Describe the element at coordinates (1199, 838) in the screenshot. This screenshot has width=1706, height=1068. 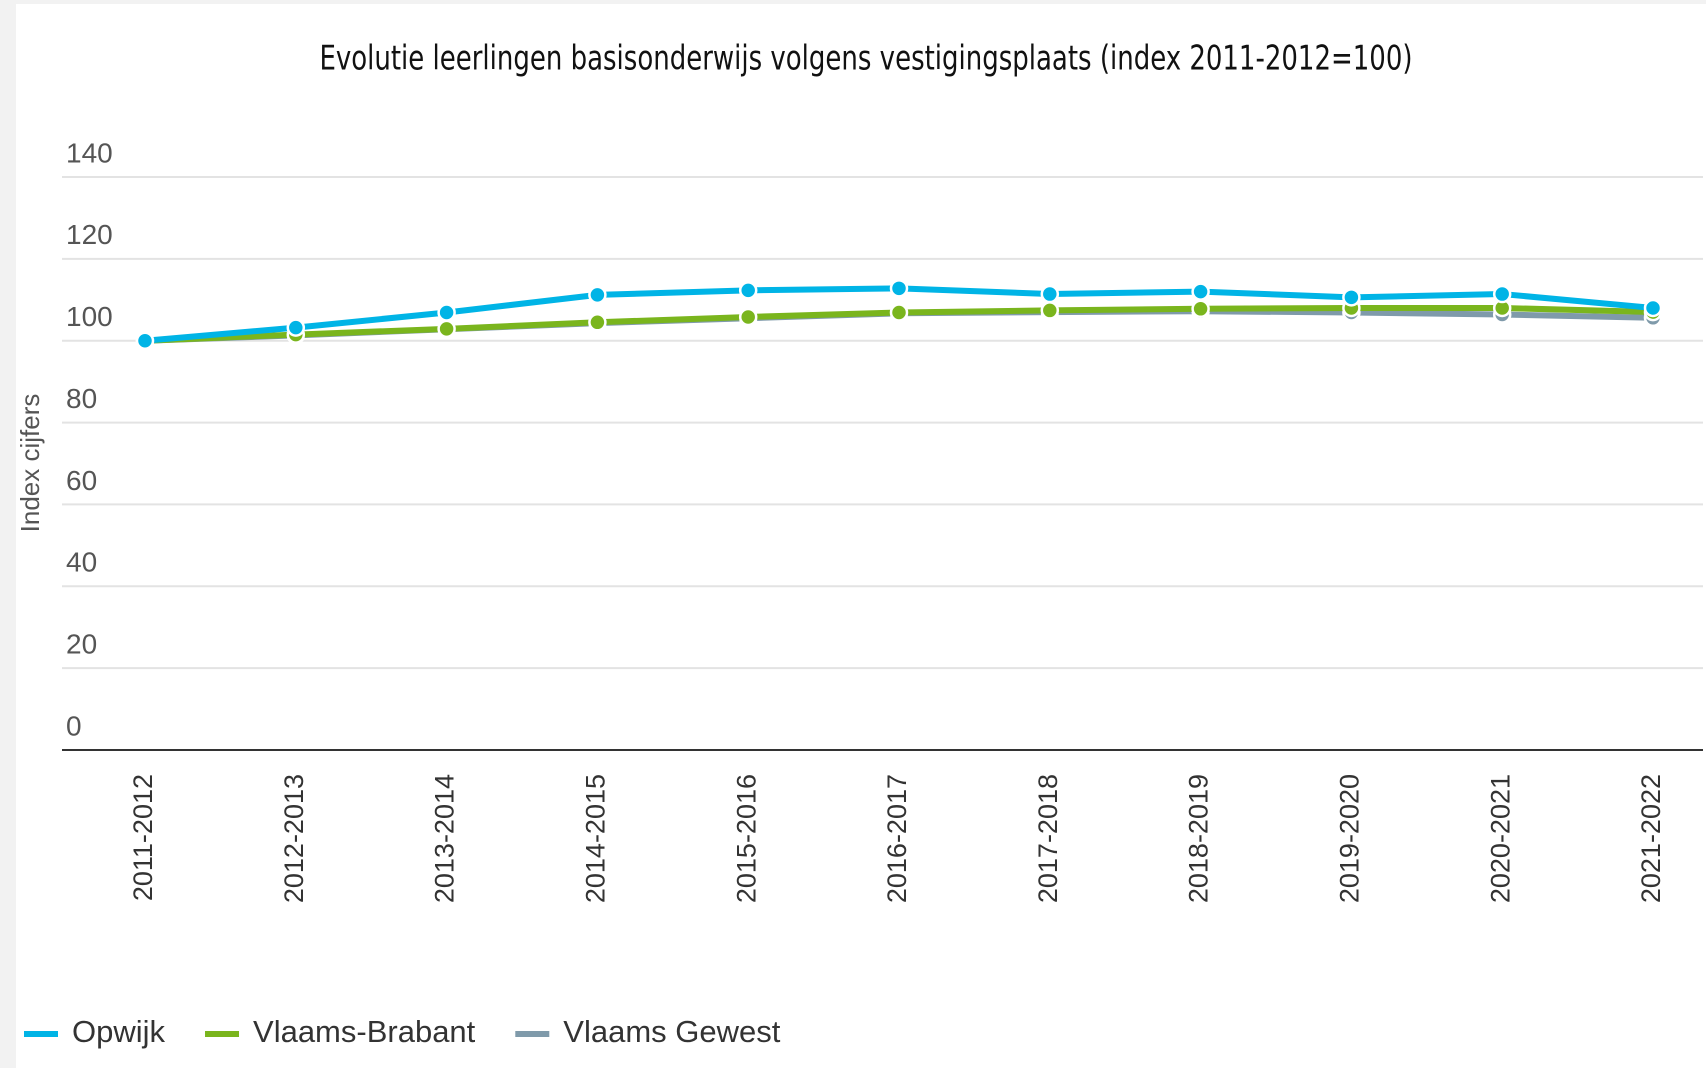
I see `x-tick-label: 2018-2019` at that location.